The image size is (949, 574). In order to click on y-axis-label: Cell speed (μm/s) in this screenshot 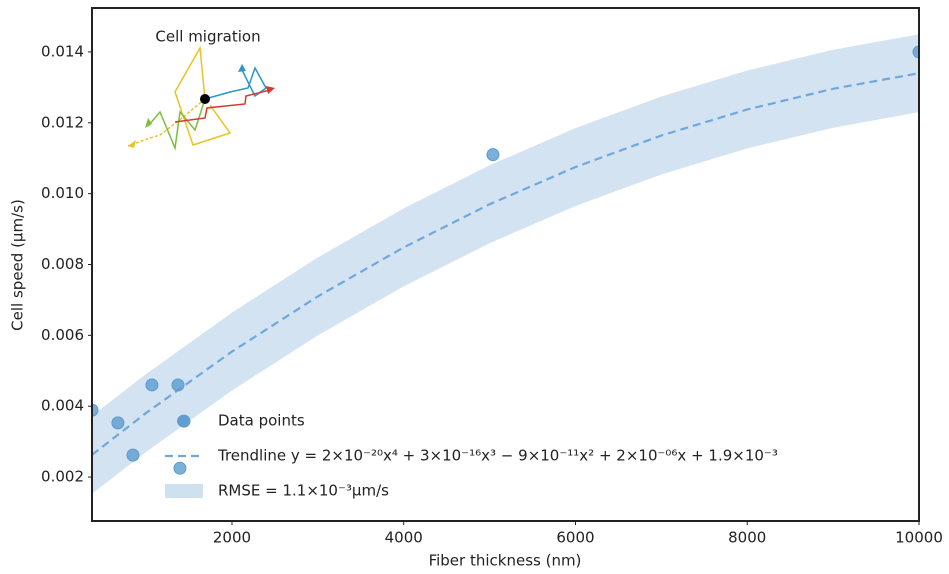, I will do `click(18, 265)`.